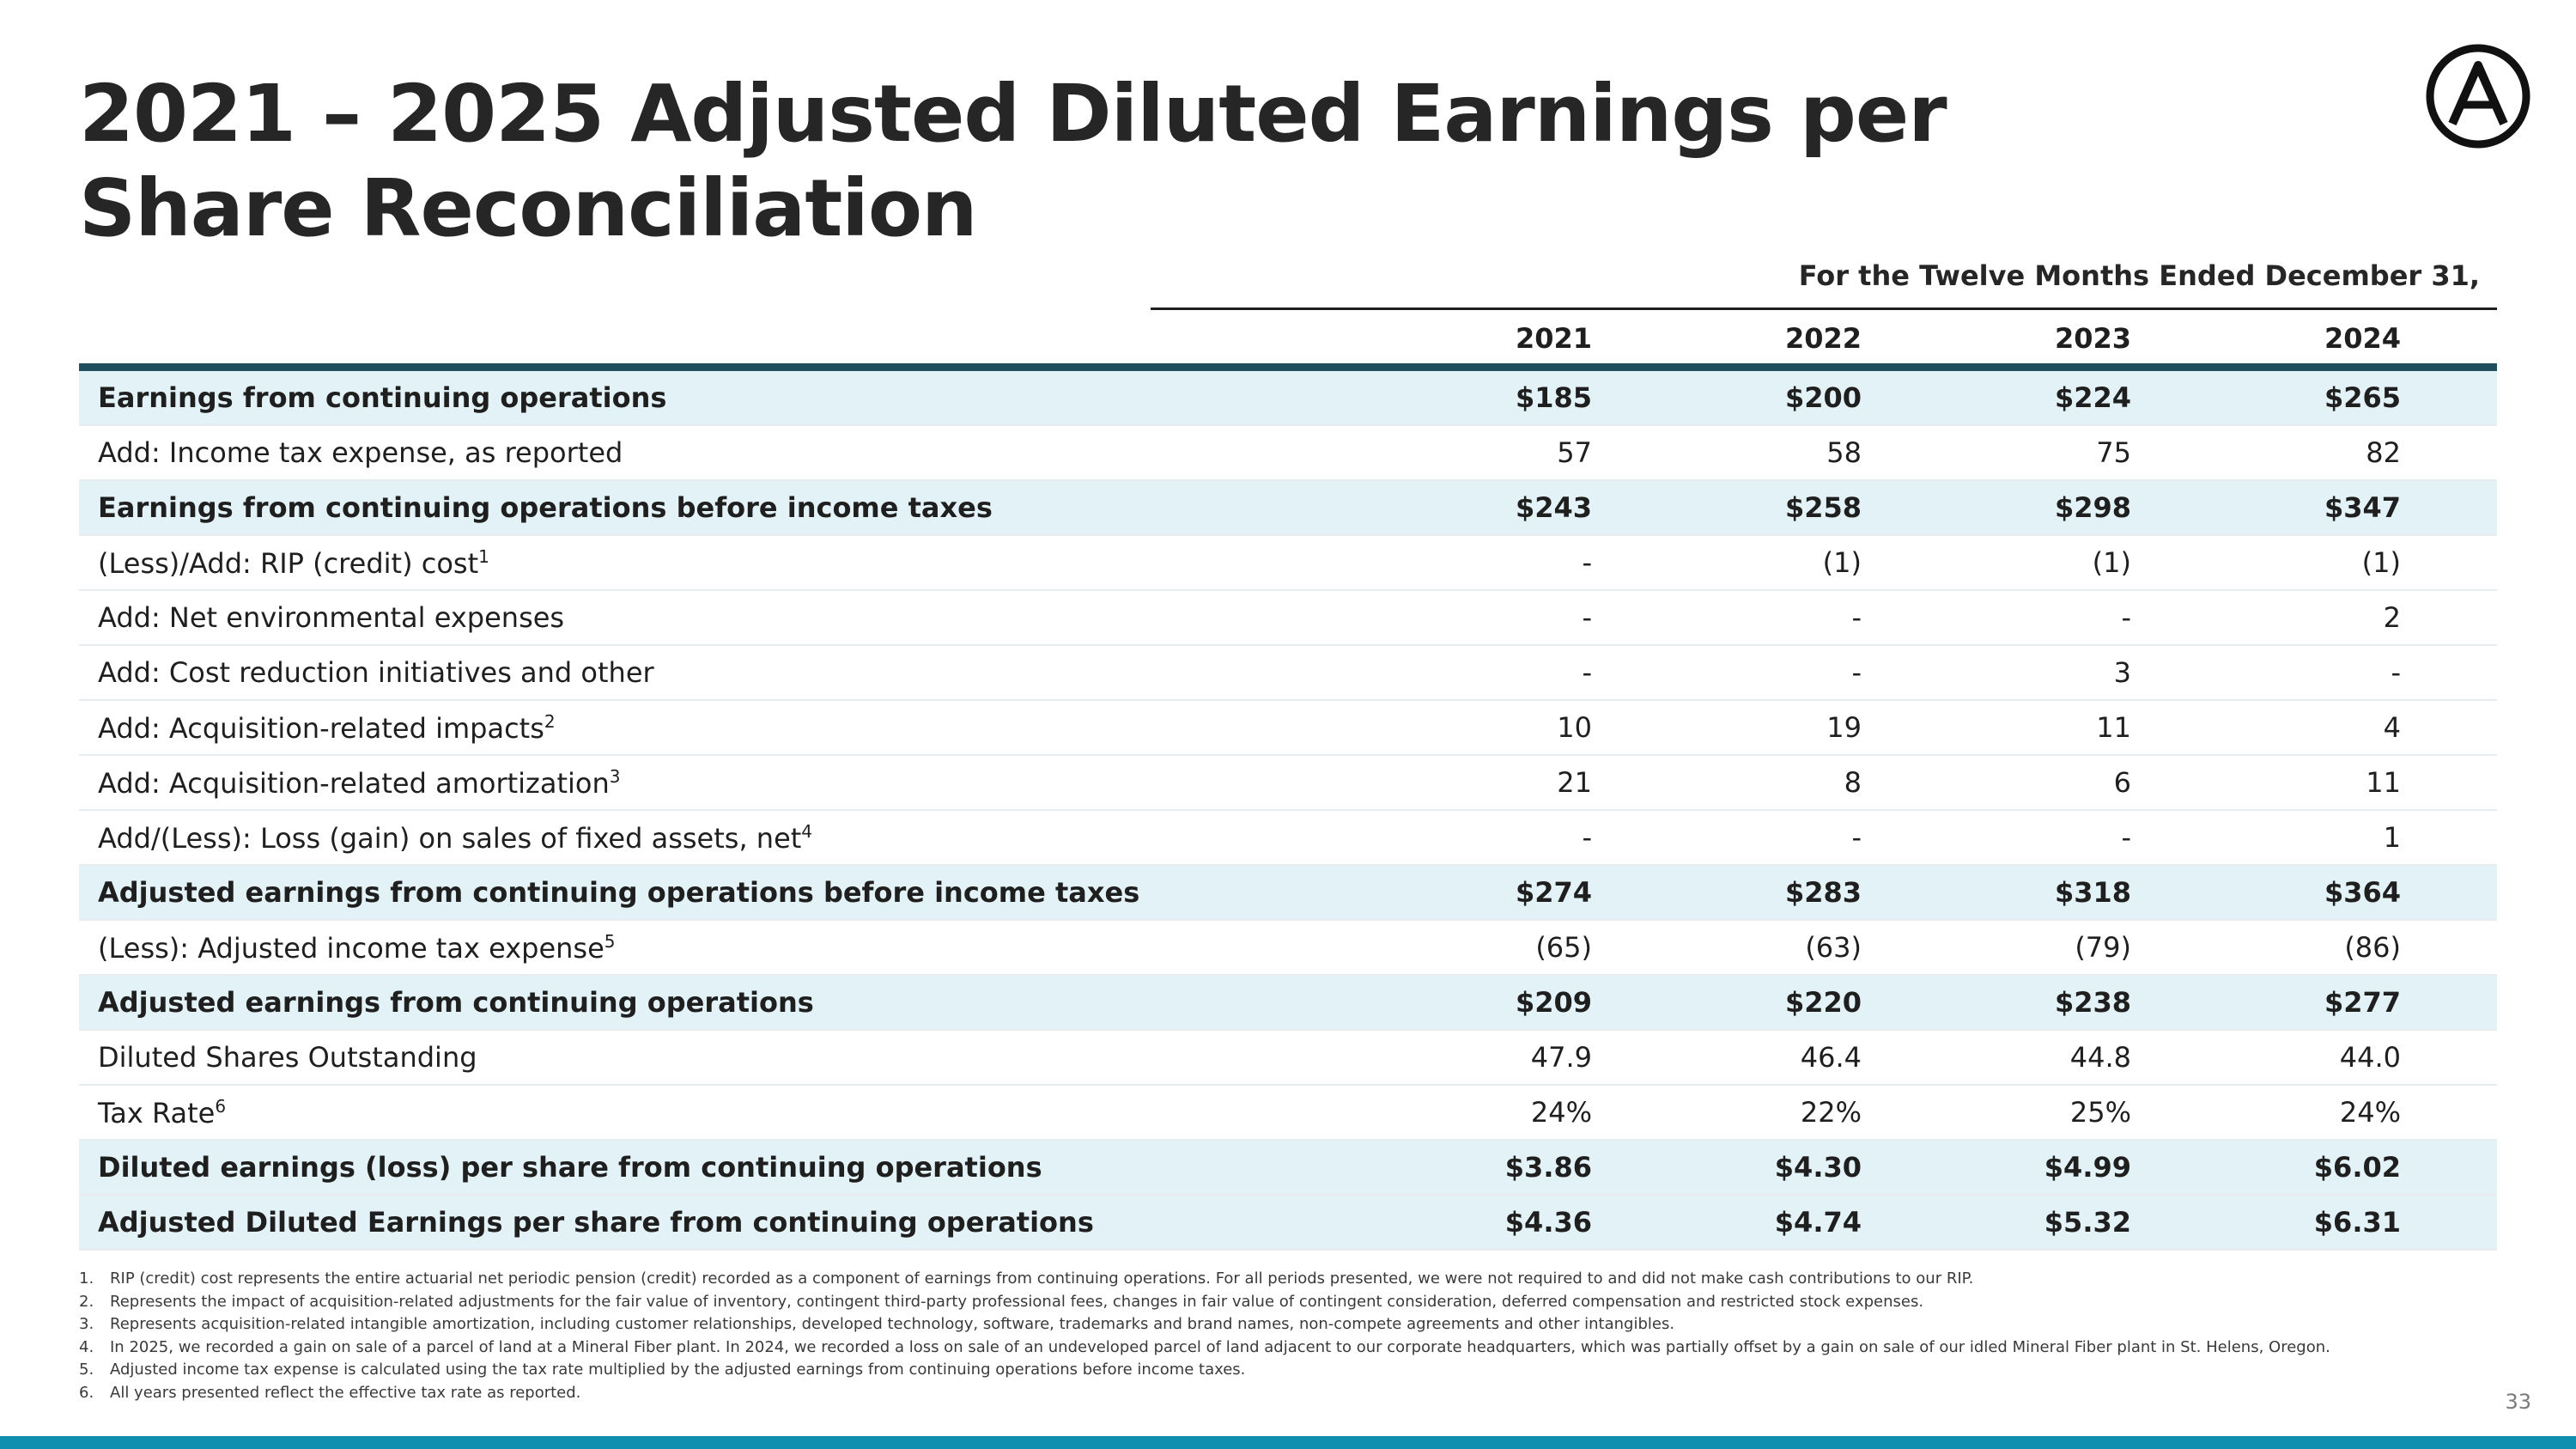 The image size is (2576, 1449). I want to click on value-cell: 44.8, so click(2100, 1057).